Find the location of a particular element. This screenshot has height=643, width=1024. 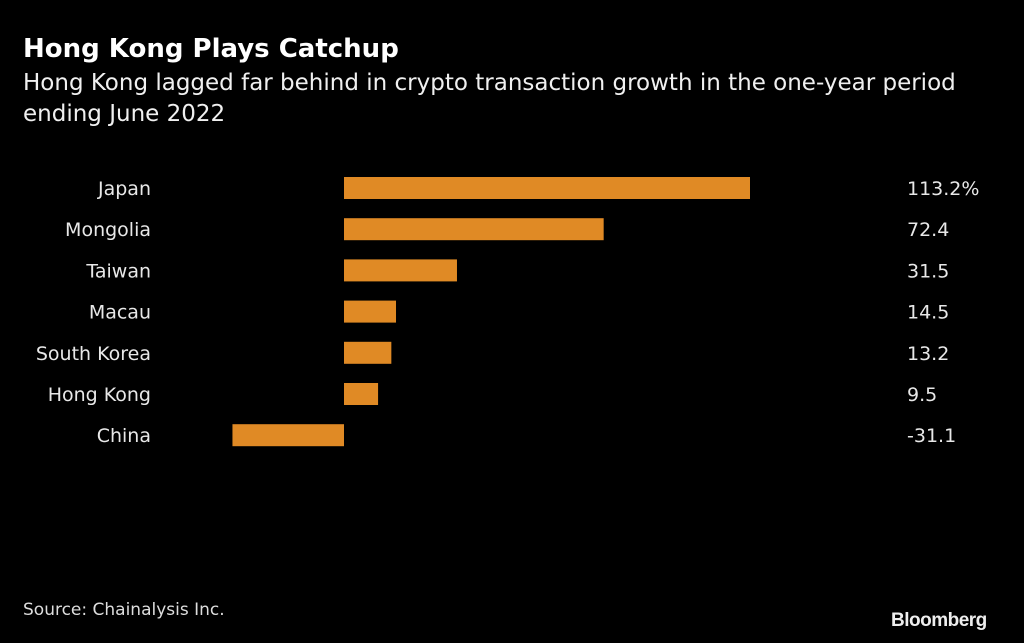

category-label: Japan is located at coordinates (124, 189).